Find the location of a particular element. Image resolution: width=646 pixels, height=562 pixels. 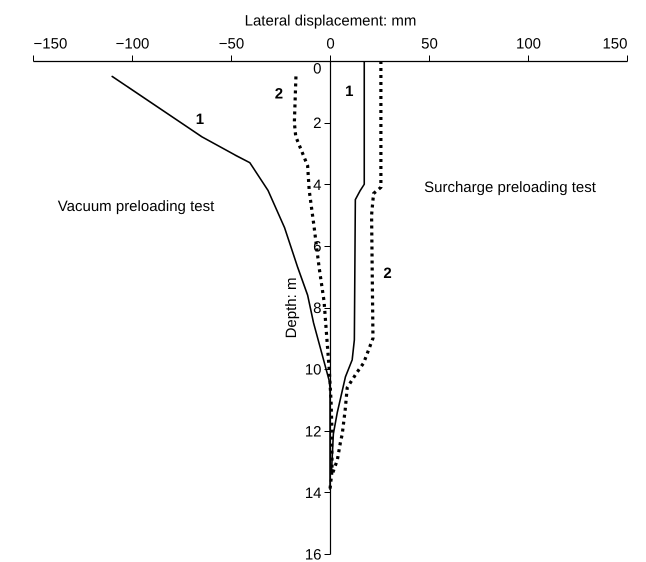

x-tick-label: −150 is located at coordinates (51, 44).